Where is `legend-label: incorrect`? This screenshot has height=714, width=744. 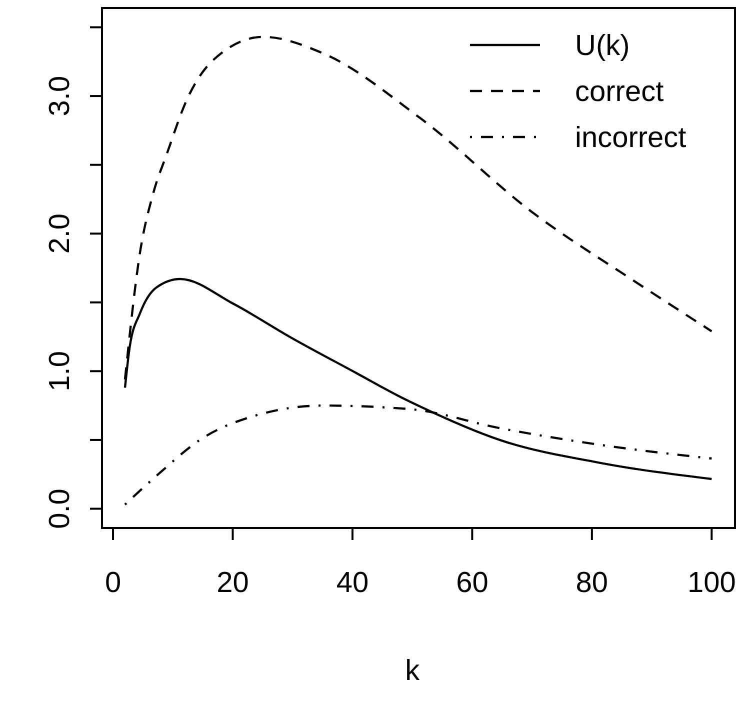 legend-label: incorrect is located at coordinates (630, 138).